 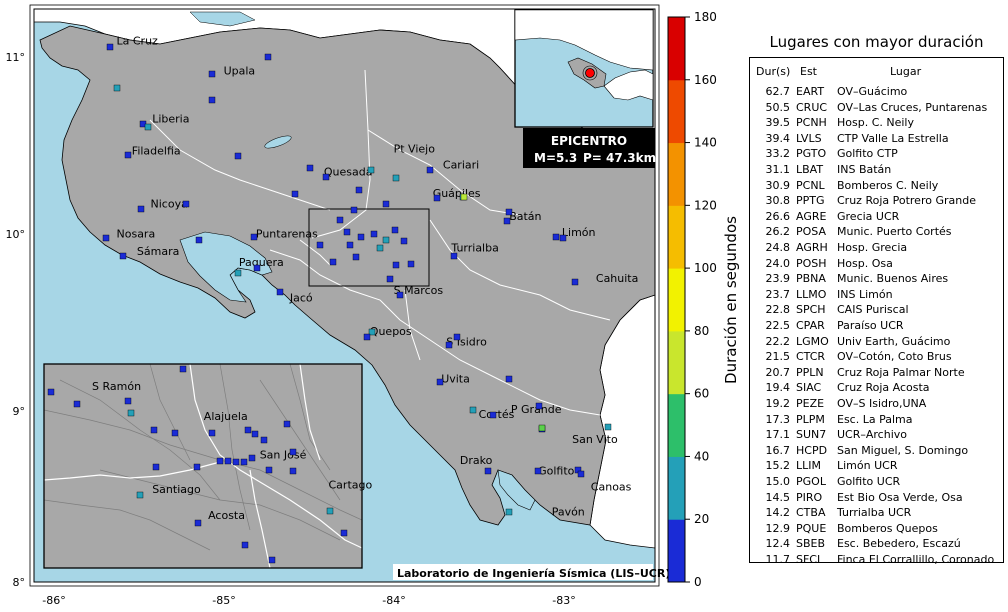 I want to click on station-cell: PEZE, so click(x=810, y=403).